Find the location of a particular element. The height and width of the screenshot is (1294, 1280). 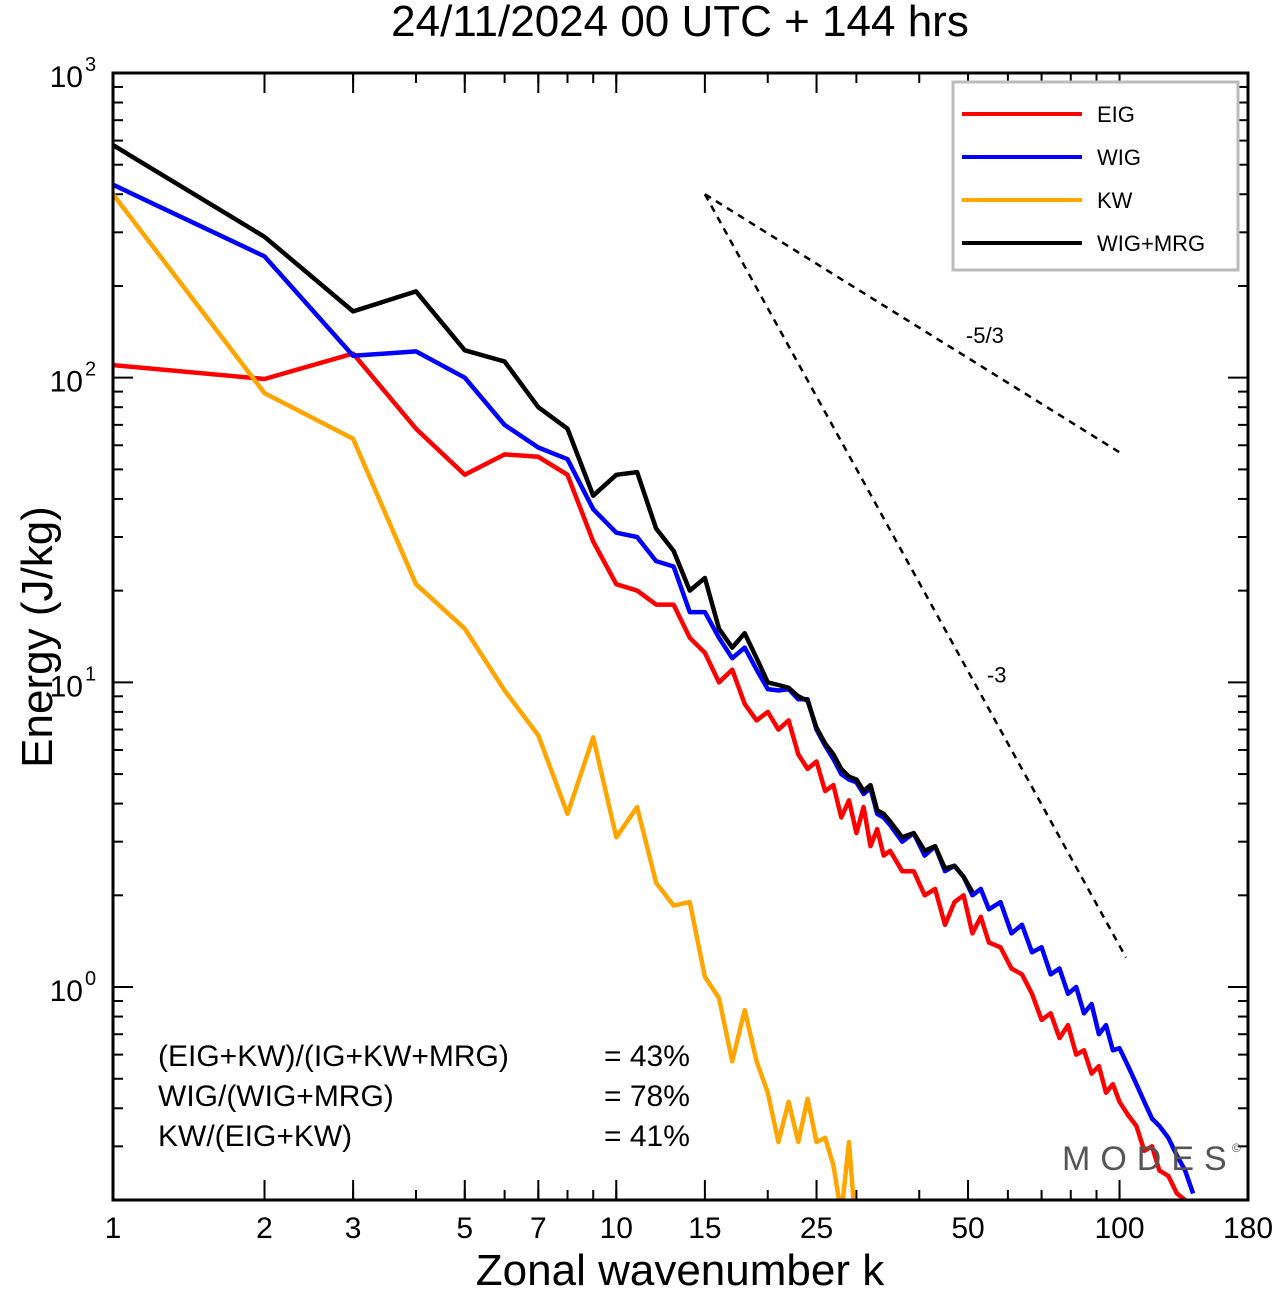

chart-title: 24/11/2024 00 UTC + 144 hrs is located at coordinates (680, 23).